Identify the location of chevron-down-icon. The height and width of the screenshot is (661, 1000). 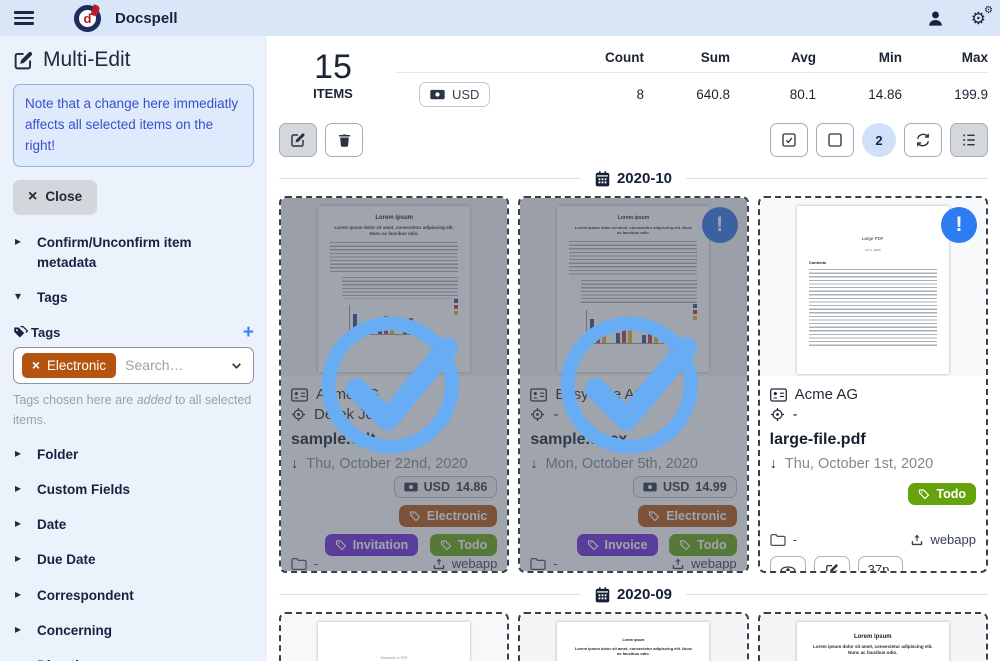
(236, 365).